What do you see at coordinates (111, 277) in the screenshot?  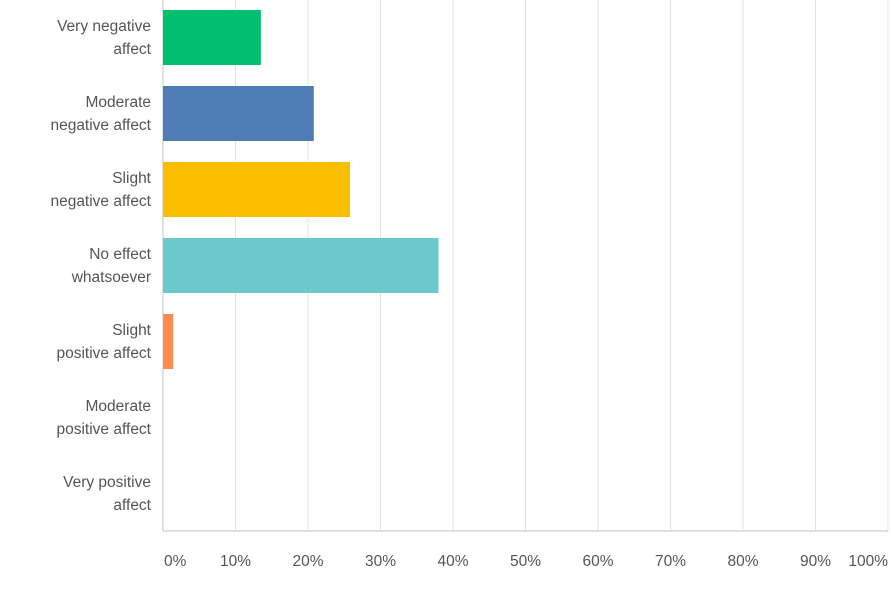 I see `category-label-3-line-1: whatsoever` at bounding box center [111, 277].